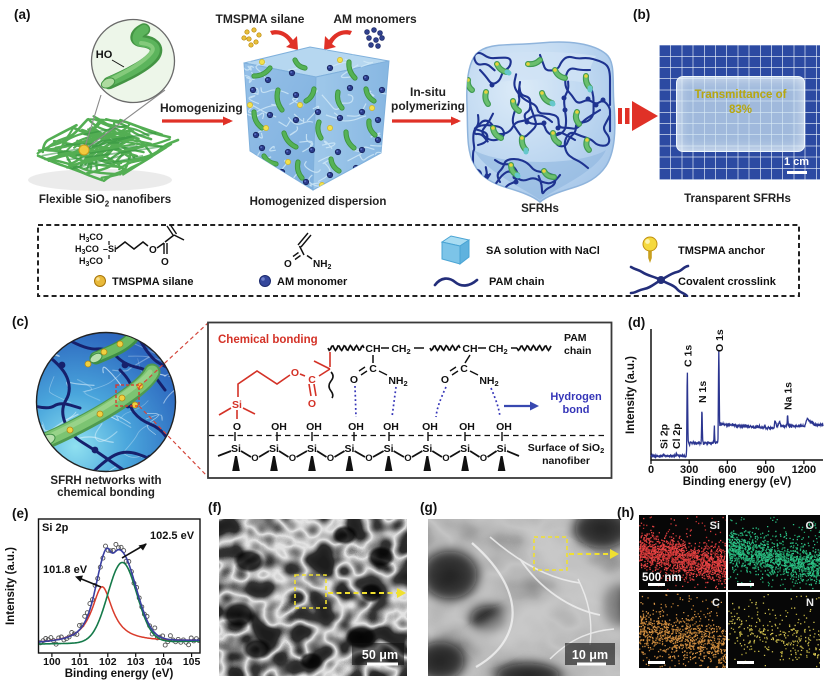  Describe the element at coordinates (110, 249) in the screenshot. I see `svg-text: –Si` at that location.